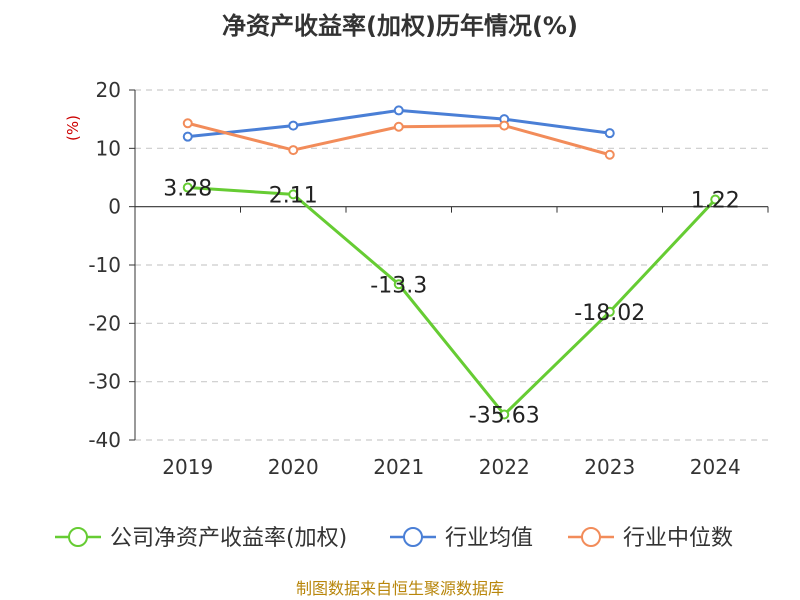 The height and width of the screenshot is (600, 800). What do you see at coordinates (228, 538) in the screenshot?
I see `legend-label: 公司净资产收益率(加权)` at bounding box center [228, 538].